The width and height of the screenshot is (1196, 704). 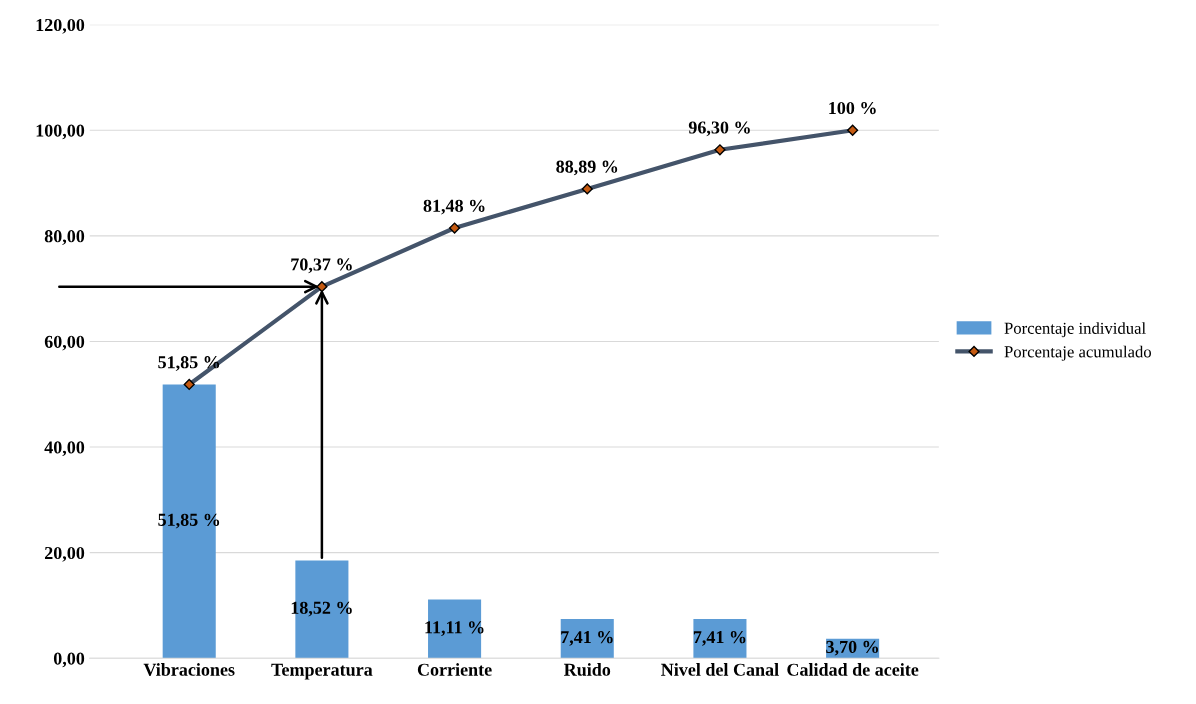 I want to click on data-label: 81,48 %, so click(x=454, y=207).